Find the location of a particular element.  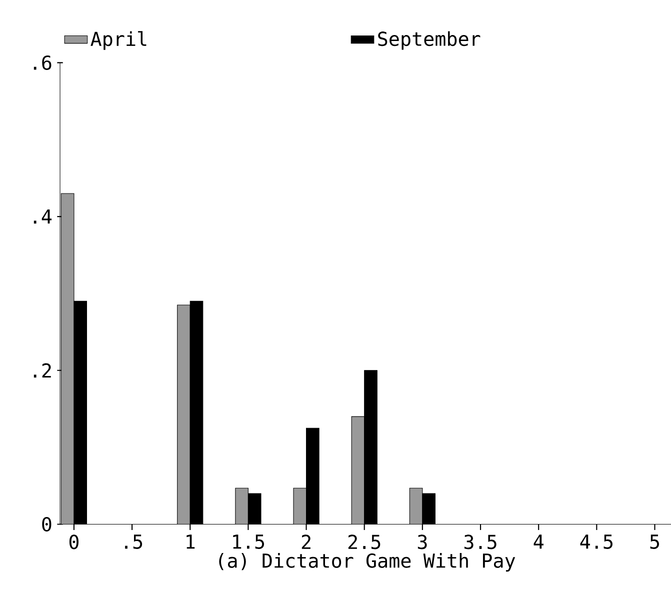

x-tick-label: 0 is located at coordinates (73, 542).